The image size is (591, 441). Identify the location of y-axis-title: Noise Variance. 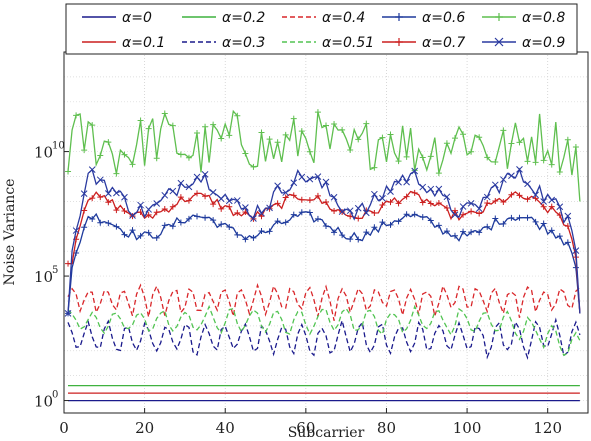
(10, 232).